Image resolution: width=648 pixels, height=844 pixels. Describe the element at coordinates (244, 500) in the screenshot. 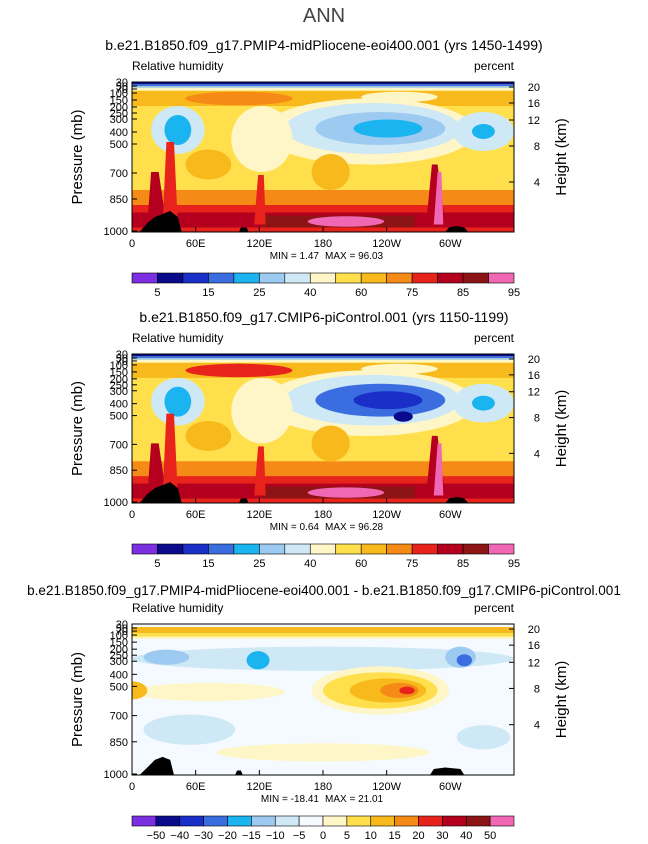

I see `topography-se-asia` at that location.